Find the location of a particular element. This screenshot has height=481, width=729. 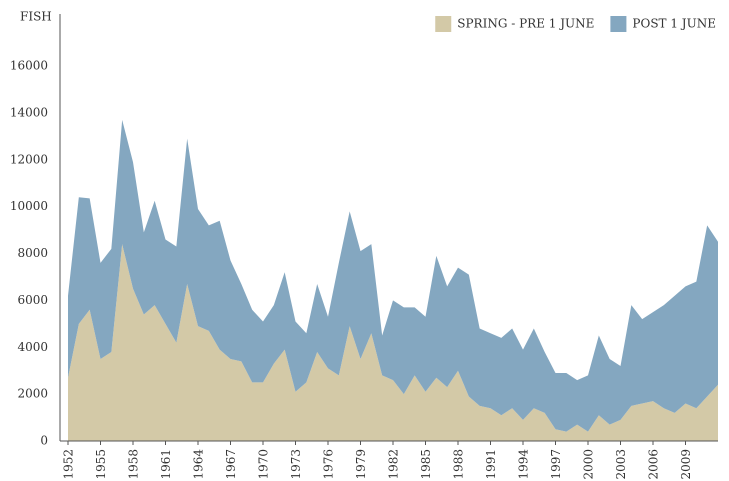

y-tick-label: 8000 is located at coordinates (32, 253).